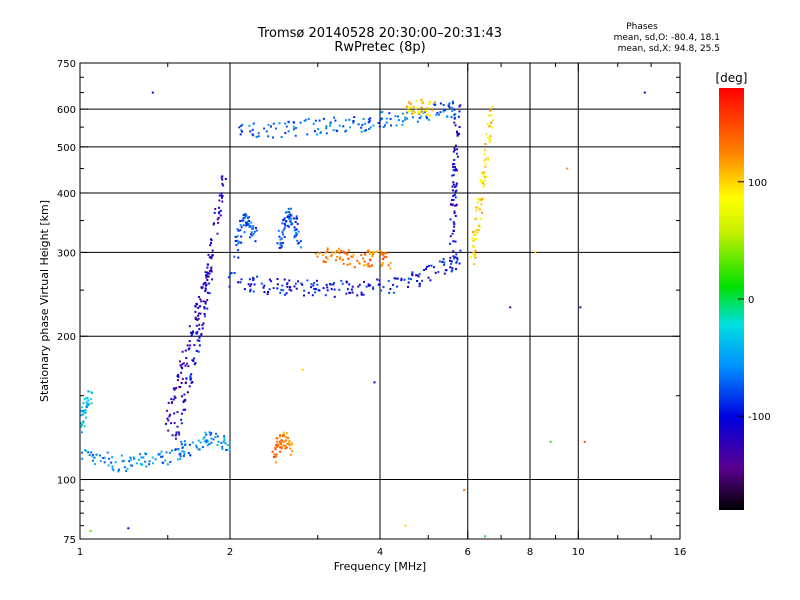 This screenshot has width=800, height=600. I want to click on colorbar-tick-label: 0, so click(751, 300).